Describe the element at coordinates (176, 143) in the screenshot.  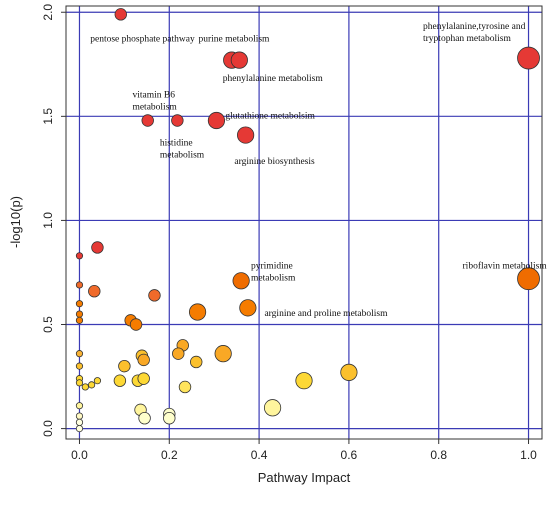
I see `annotation-line: histidine` at that location.